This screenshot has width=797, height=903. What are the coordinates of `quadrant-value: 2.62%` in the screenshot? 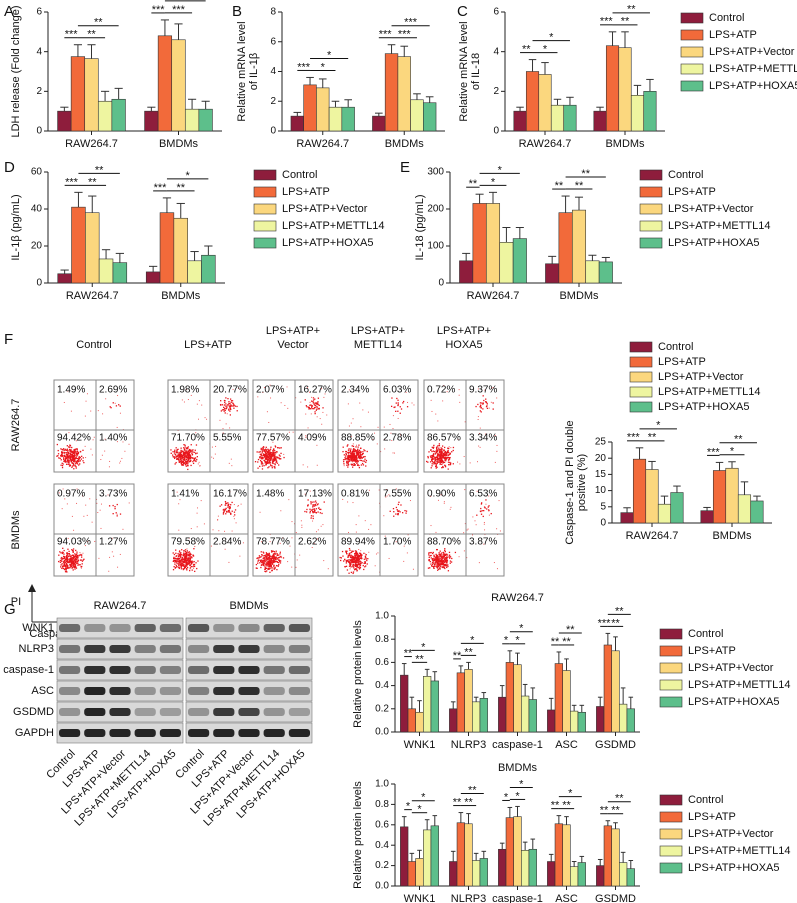 It's located at (312, 542).